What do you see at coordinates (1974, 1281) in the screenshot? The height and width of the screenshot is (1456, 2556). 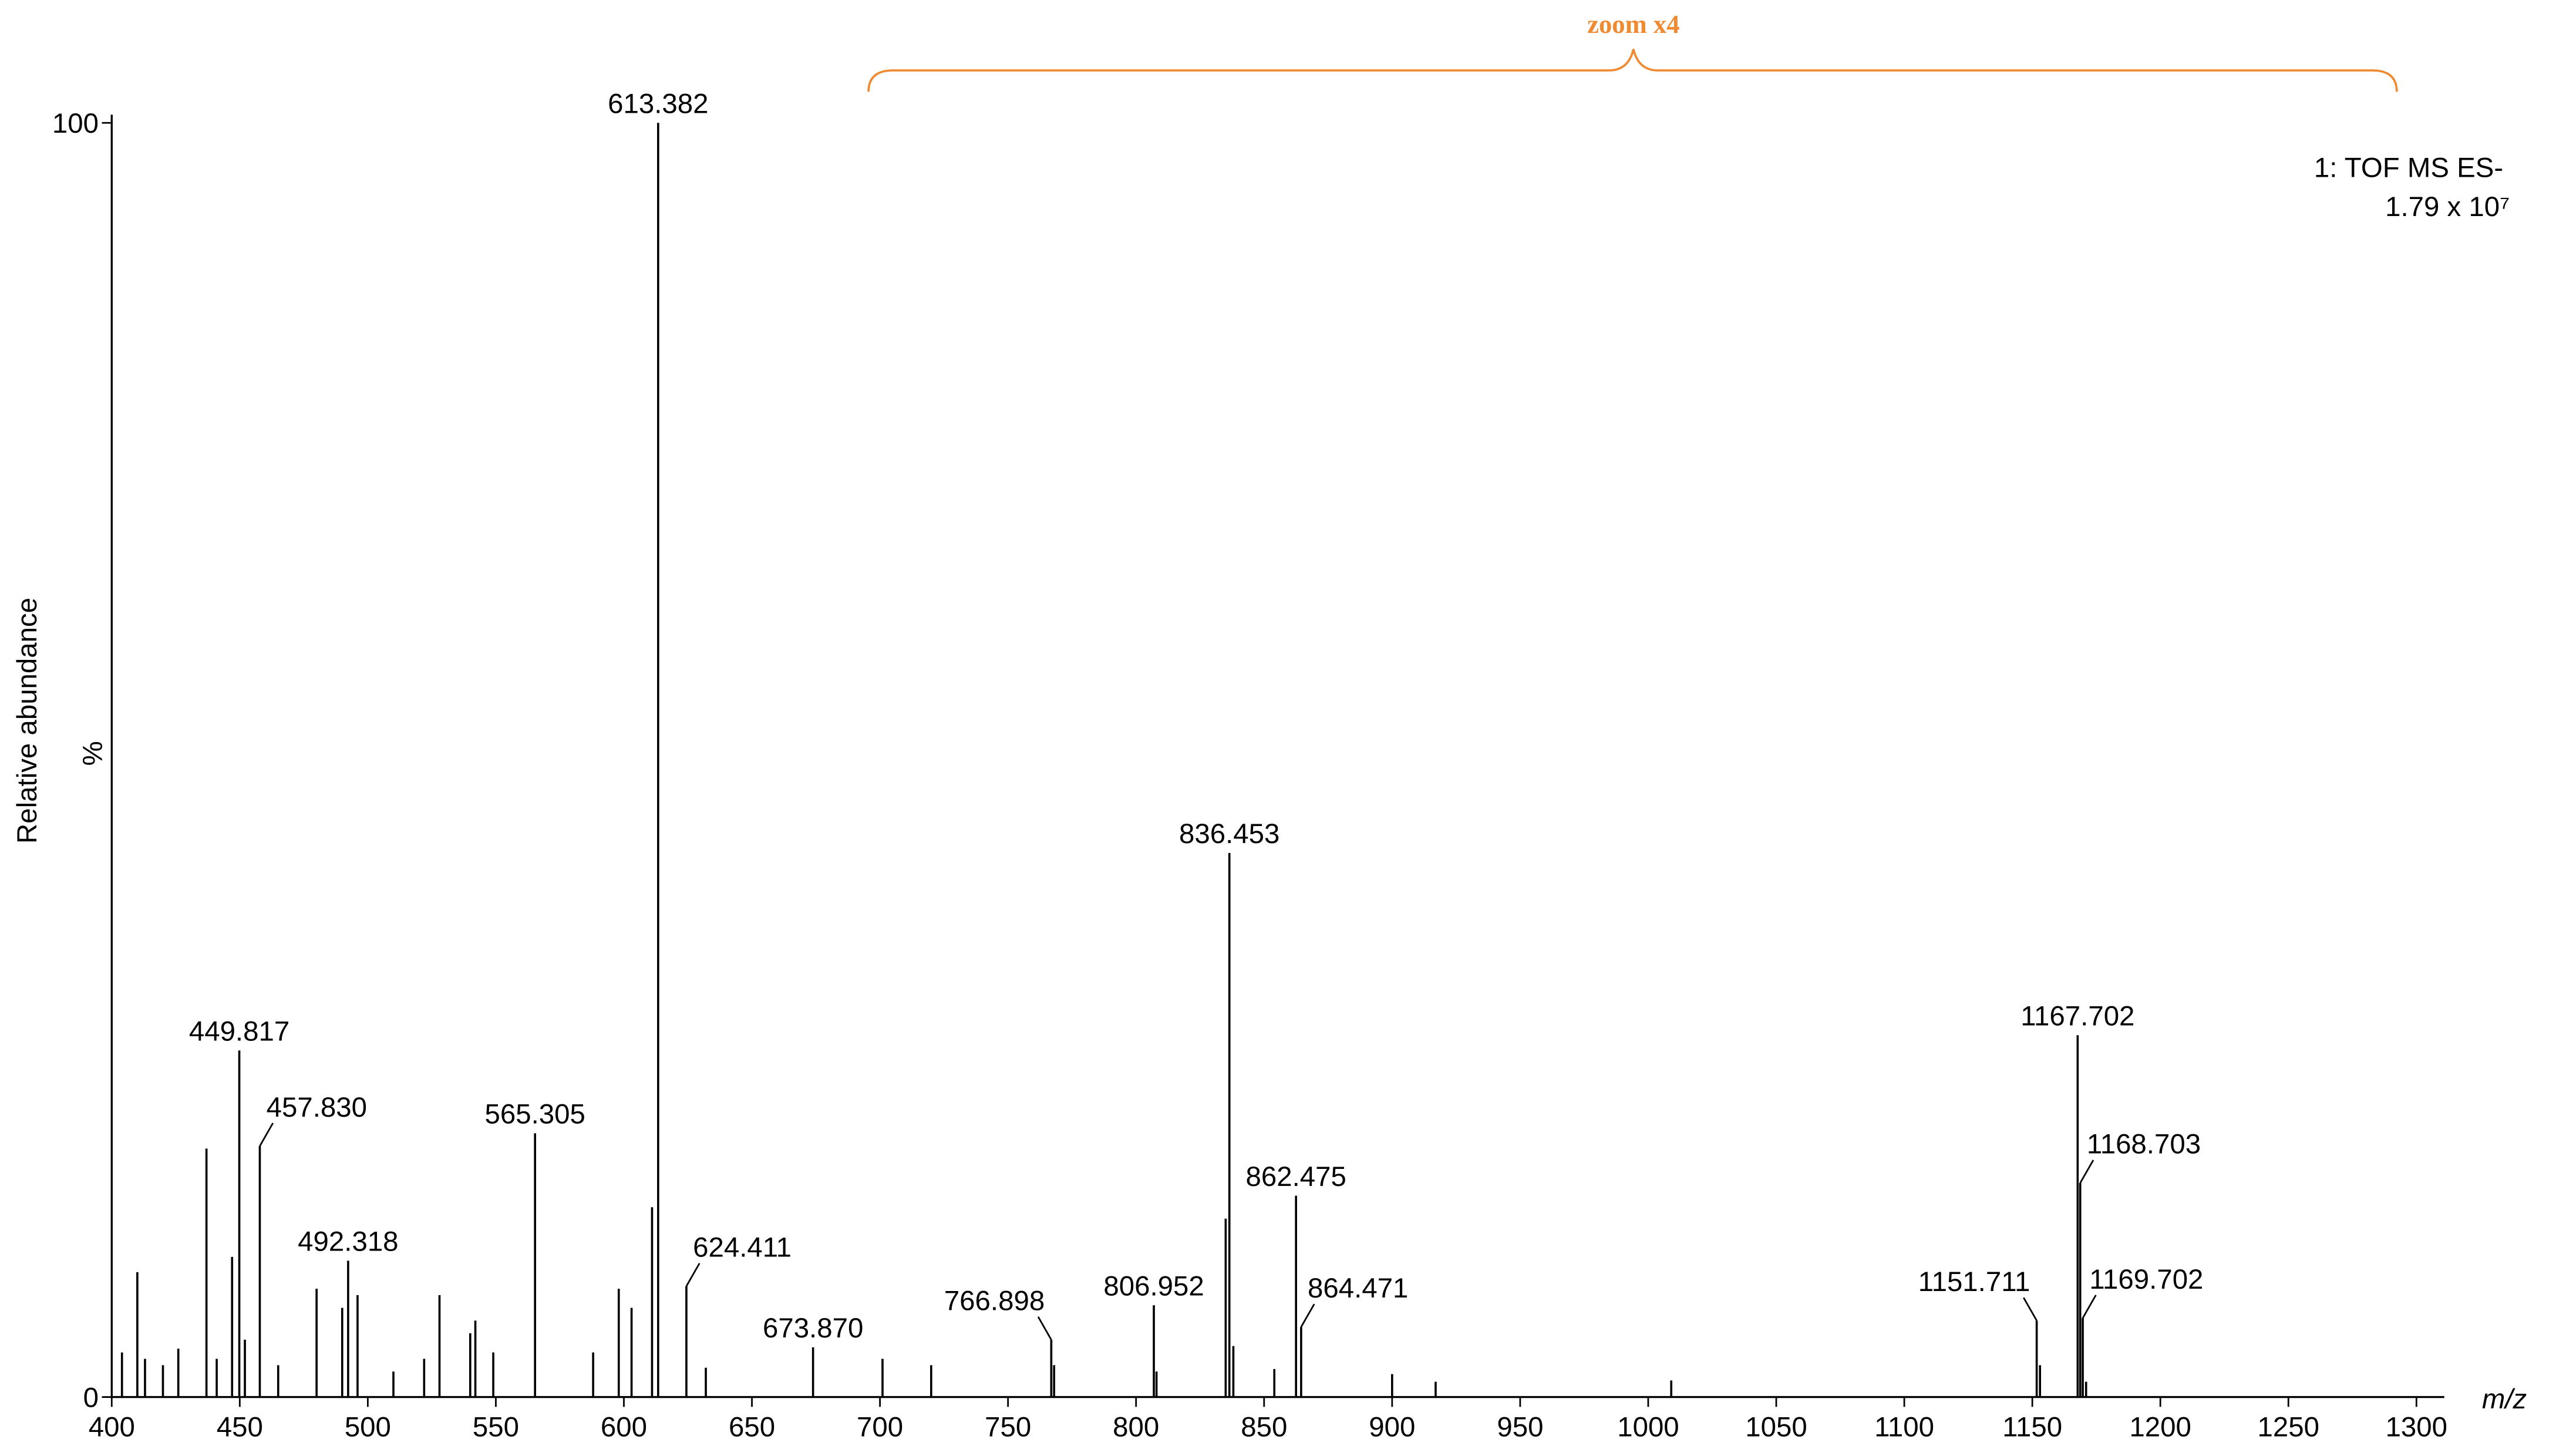 I see `peak-label: 1151.711` at bounding box center [1974, 1281].